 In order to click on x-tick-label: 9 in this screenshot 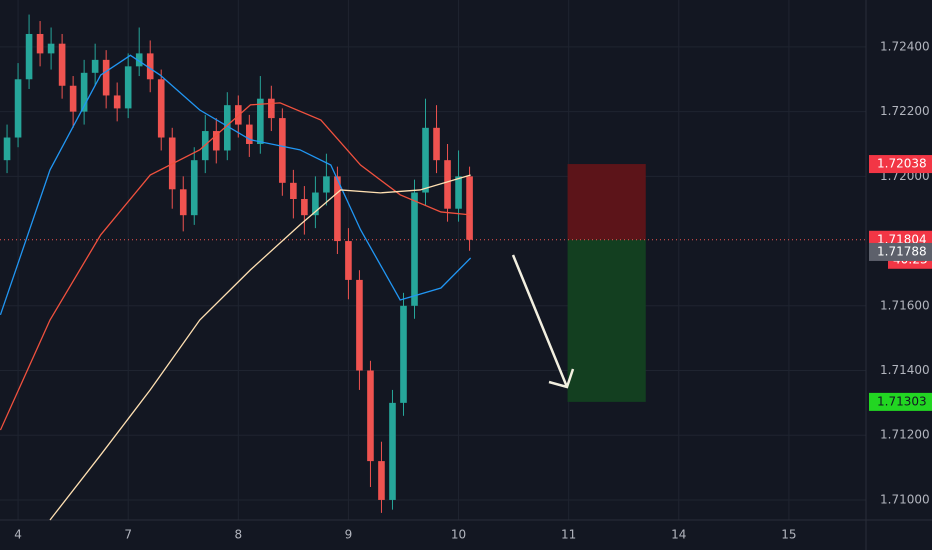, I will do `click(349, 535)`.